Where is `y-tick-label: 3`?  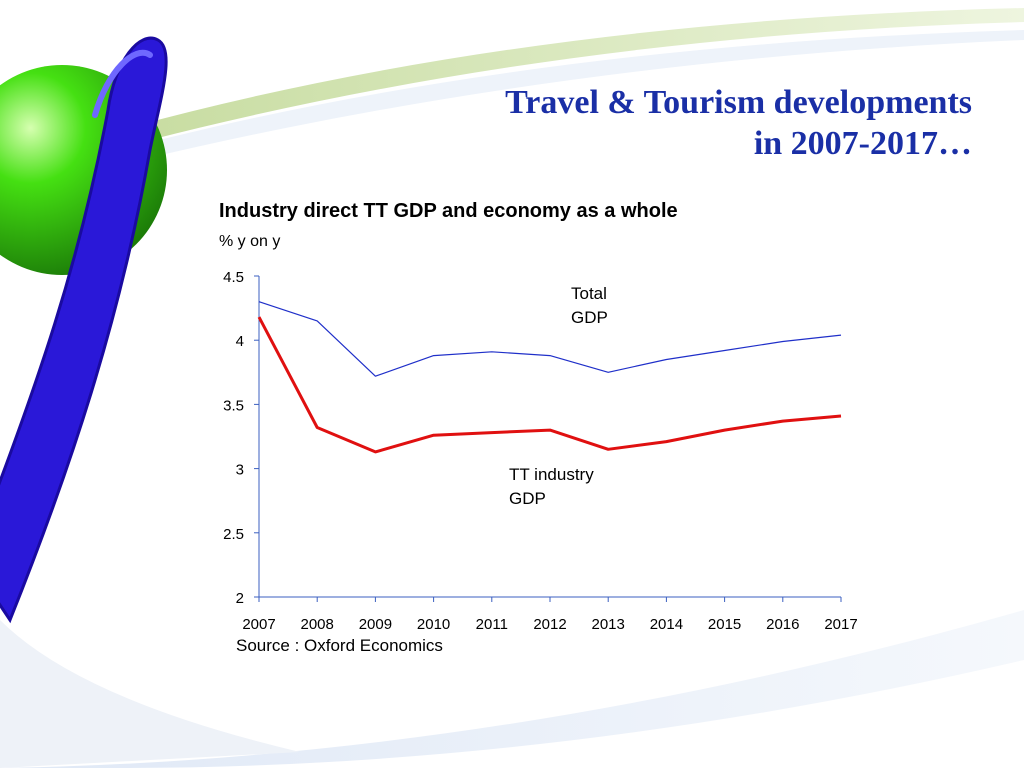 y-tick-label: 3 is located at coordinates (240, 470).